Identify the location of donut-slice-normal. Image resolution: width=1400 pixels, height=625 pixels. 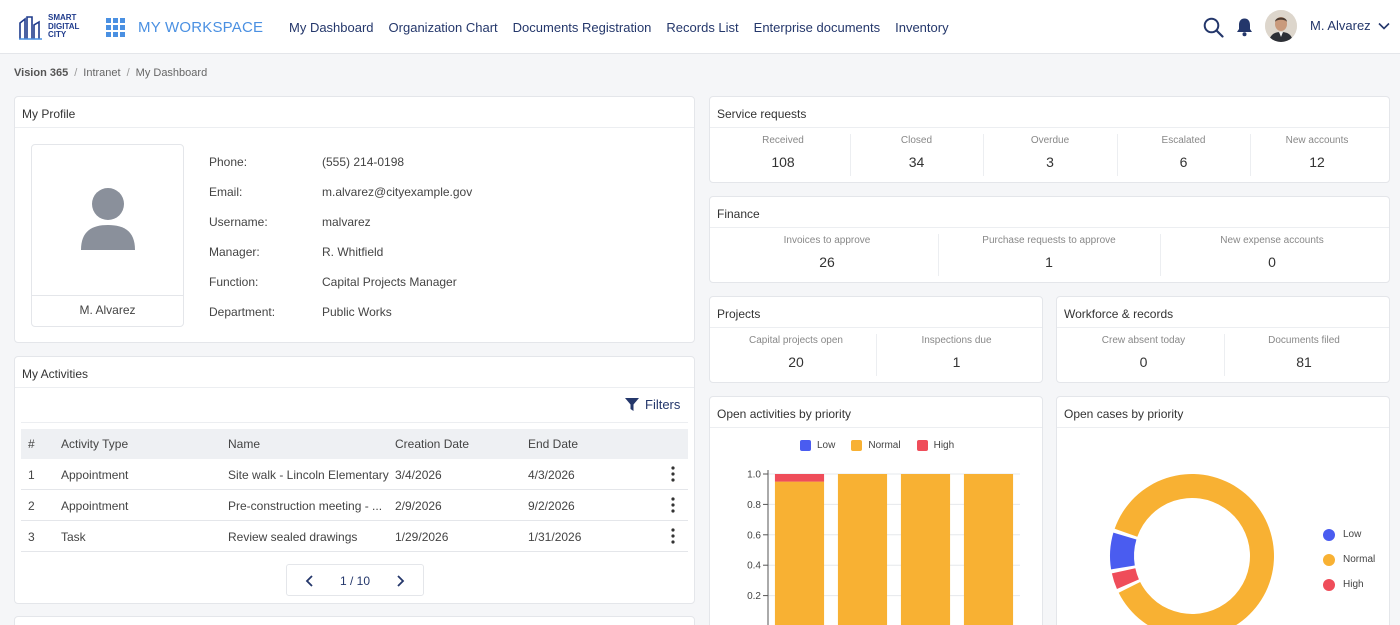
(1194, 549).